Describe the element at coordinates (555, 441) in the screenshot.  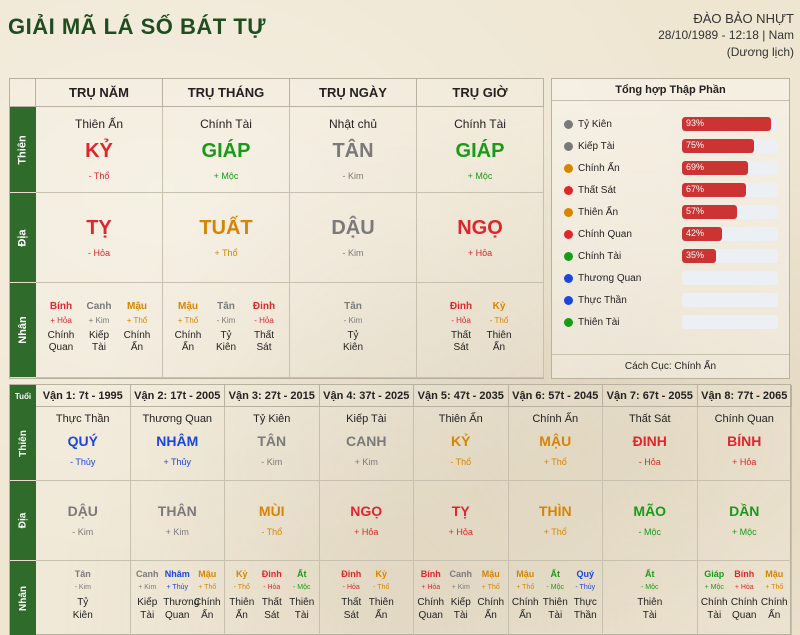
I see `luck-stem: MẬU` at that location.